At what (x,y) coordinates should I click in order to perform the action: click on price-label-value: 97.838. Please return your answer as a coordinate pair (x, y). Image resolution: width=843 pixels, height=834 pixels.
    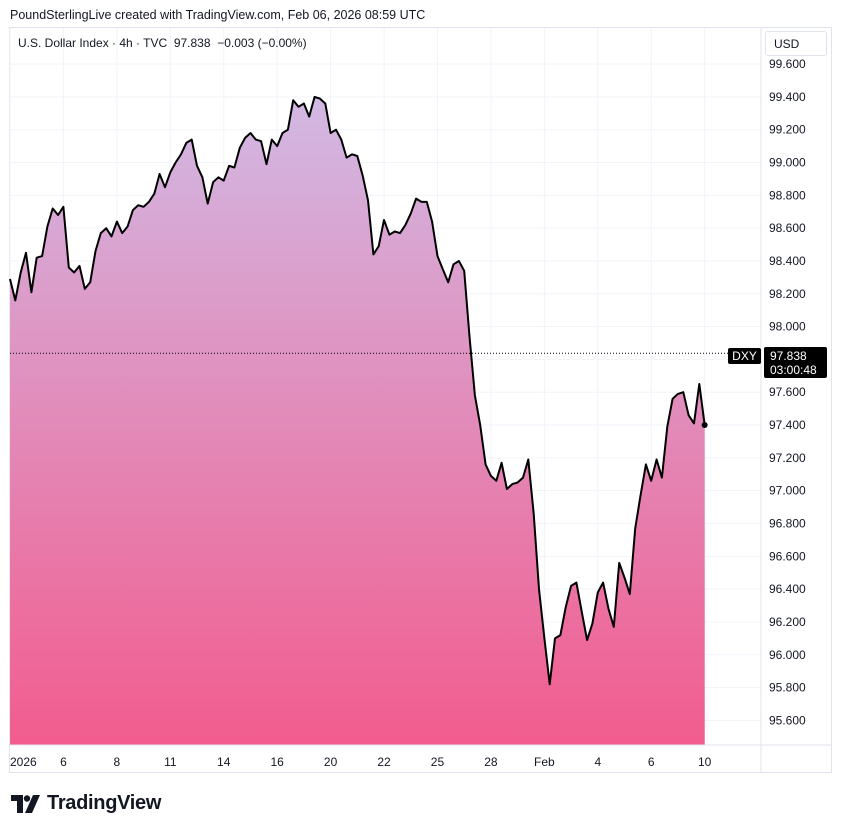
    Looking at the image, I should click on (788, 356).